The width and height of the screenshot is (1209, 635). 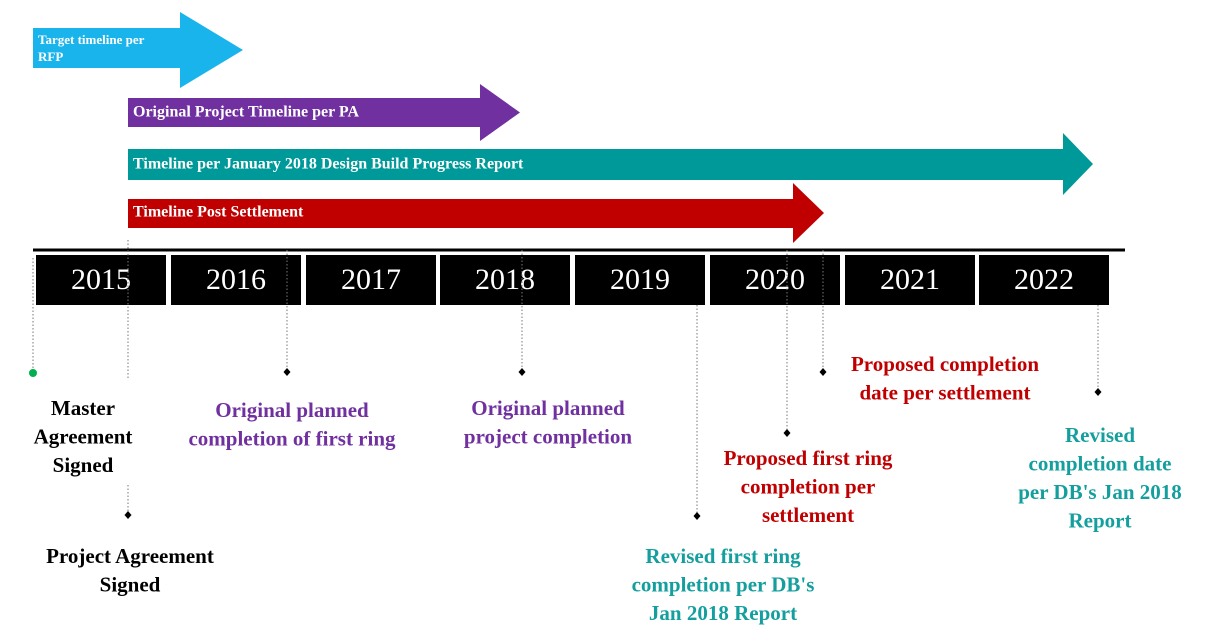 I want to click on year-label: 2021, so click(x=910, y=279).